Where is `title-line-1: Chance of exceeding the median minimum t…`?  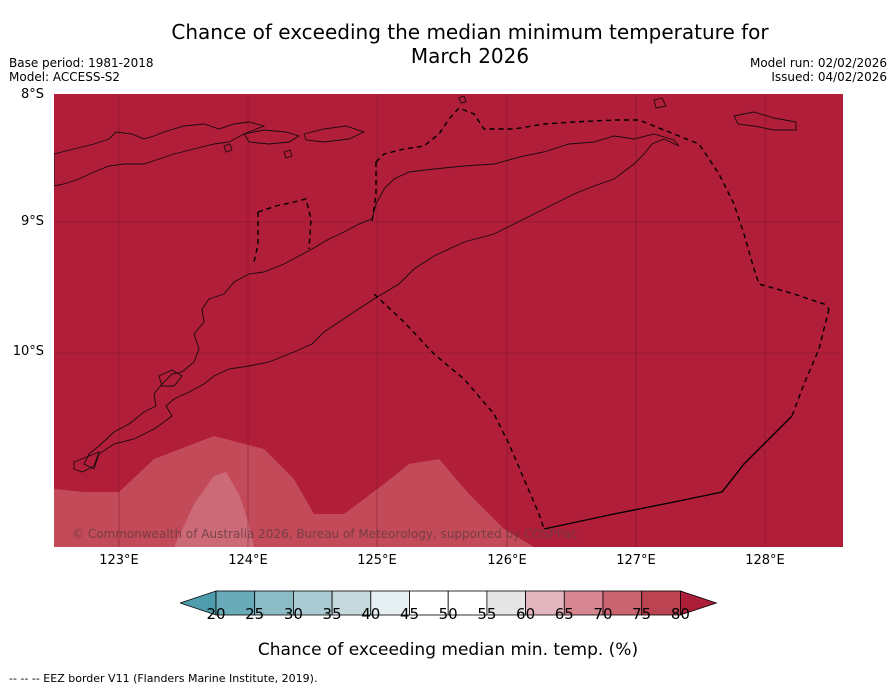 title-line-1: Chance of exceeding the median minimum t… is located at coordinates (470, 32).